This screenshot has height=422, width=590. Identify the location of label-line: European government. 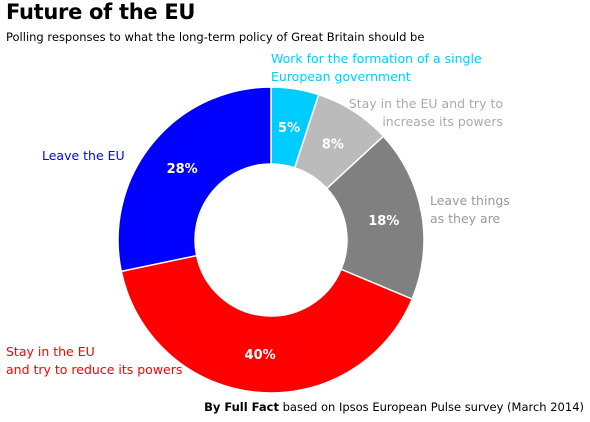
(341, 76).